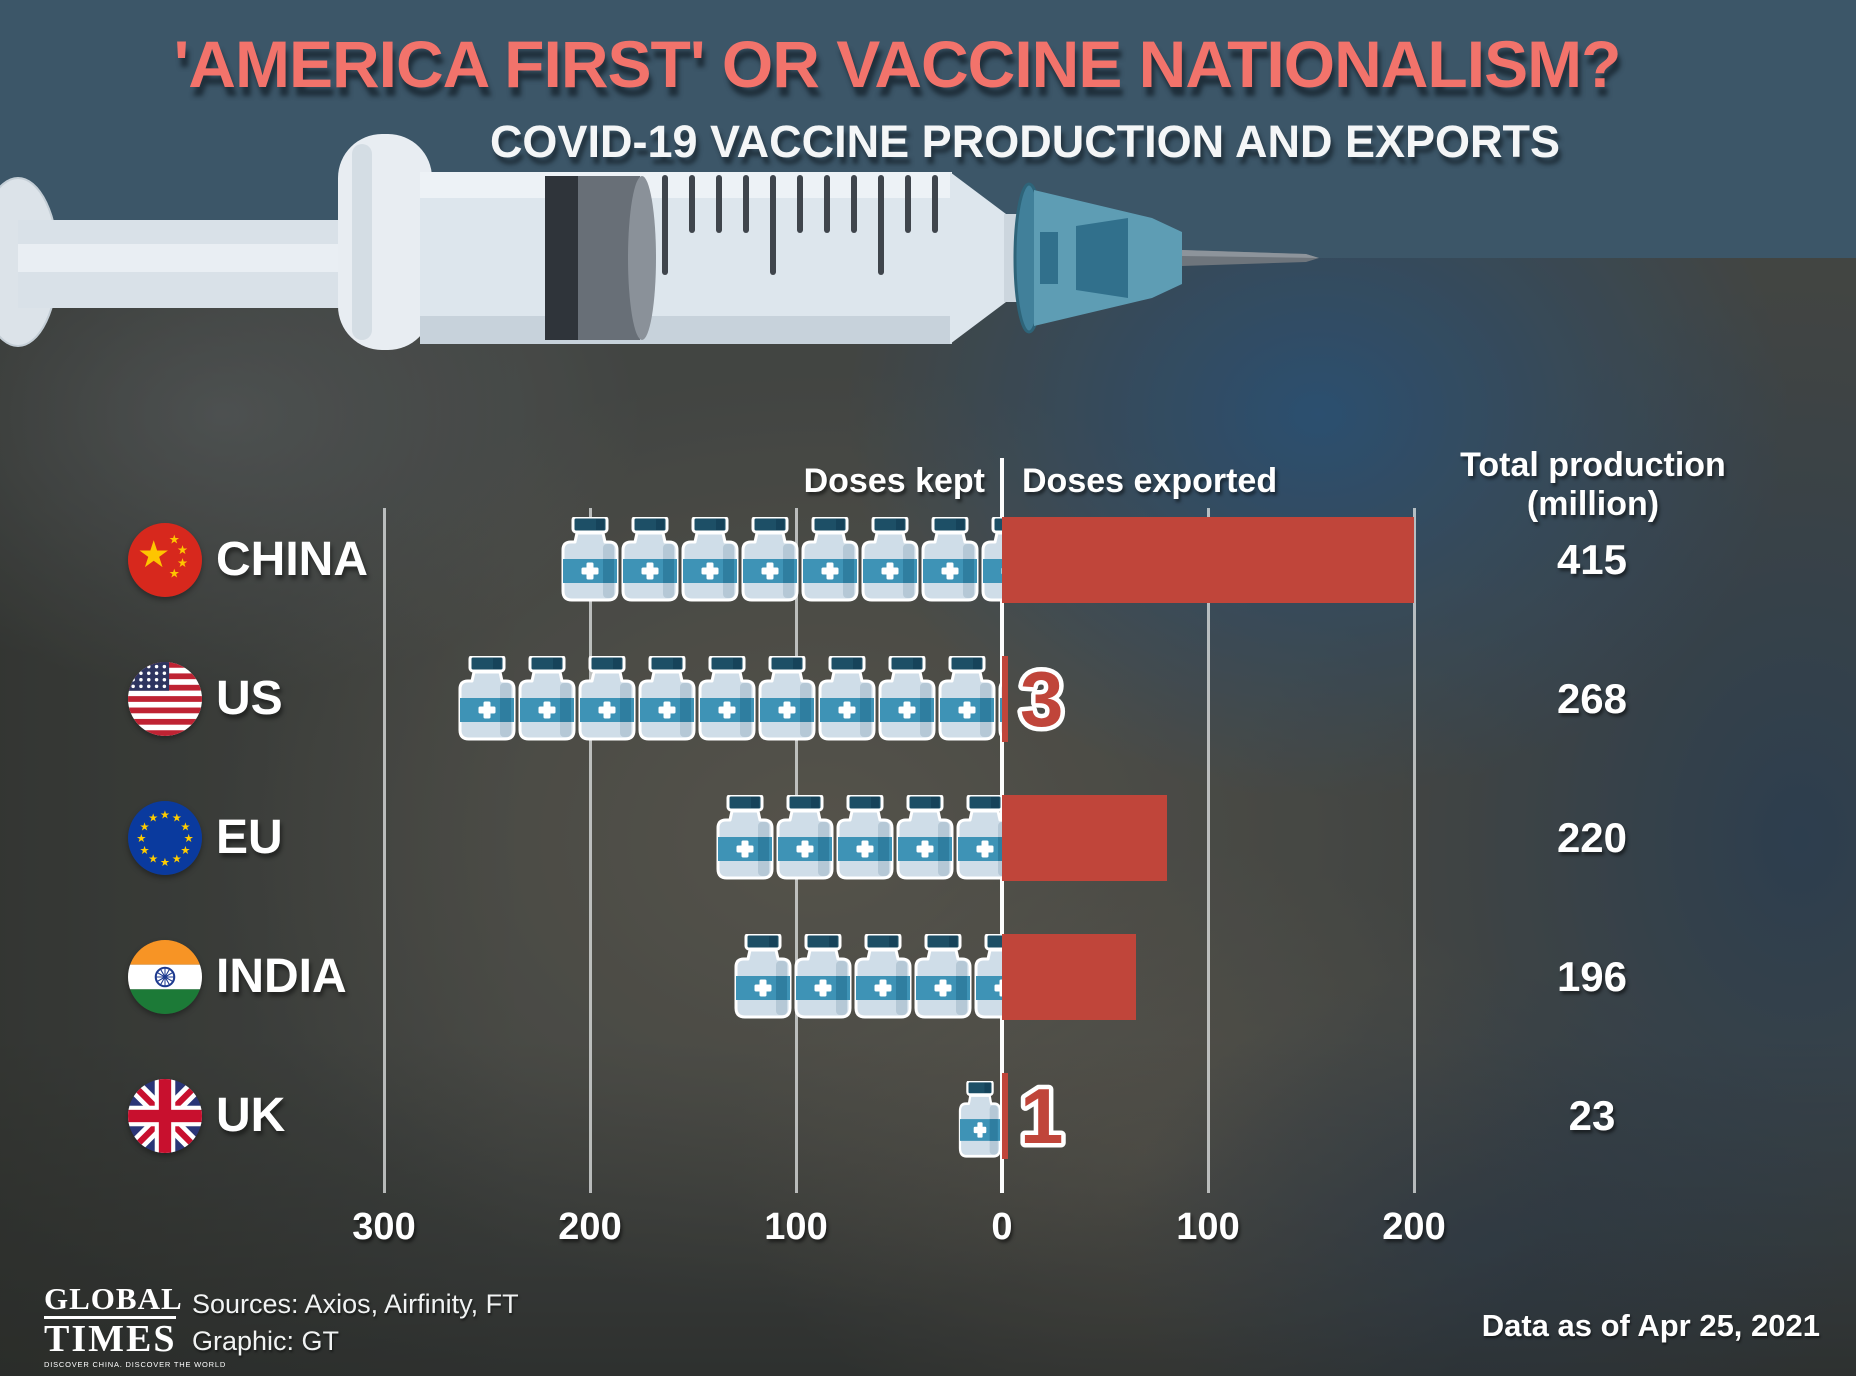  I want to click on total-production-value: 415, so click(1592, 559).